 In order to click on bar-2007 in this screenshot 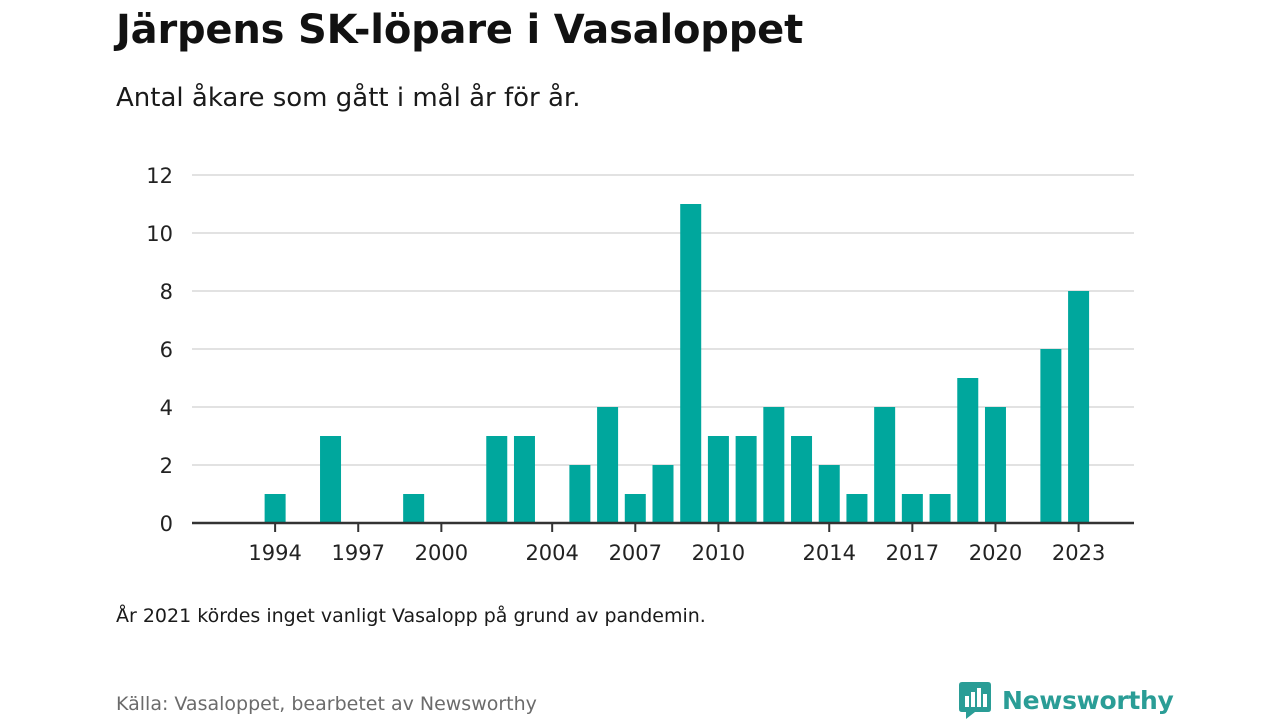, I will do `click(635, 508)`.